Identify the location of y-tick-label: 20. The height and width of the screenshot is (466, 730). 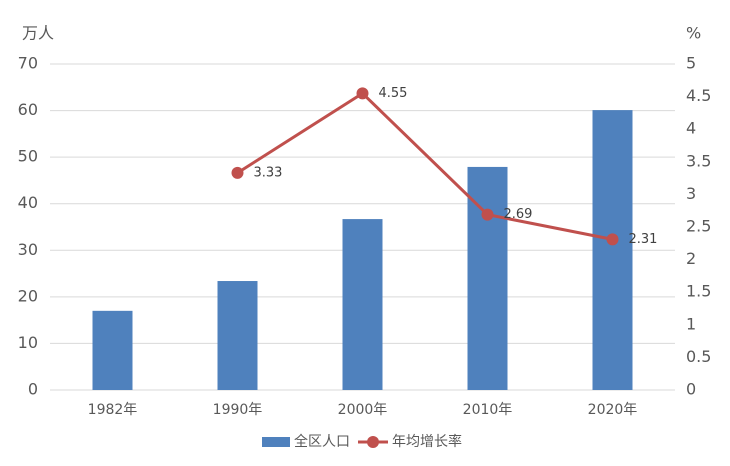
(28, 295).